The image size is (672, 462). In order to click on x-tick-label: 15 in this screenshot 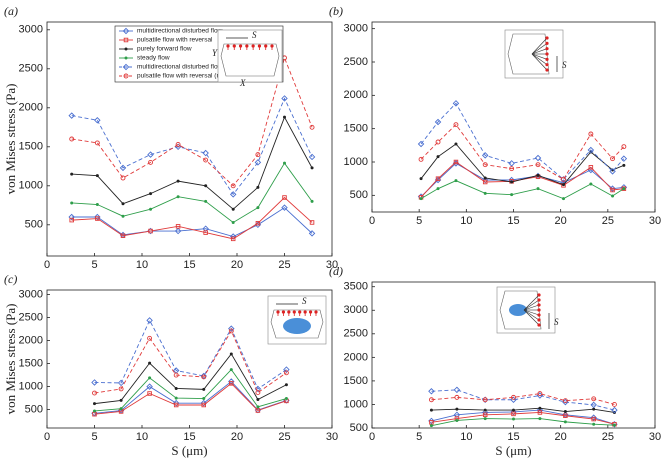, I will do `click(189, 265)`.